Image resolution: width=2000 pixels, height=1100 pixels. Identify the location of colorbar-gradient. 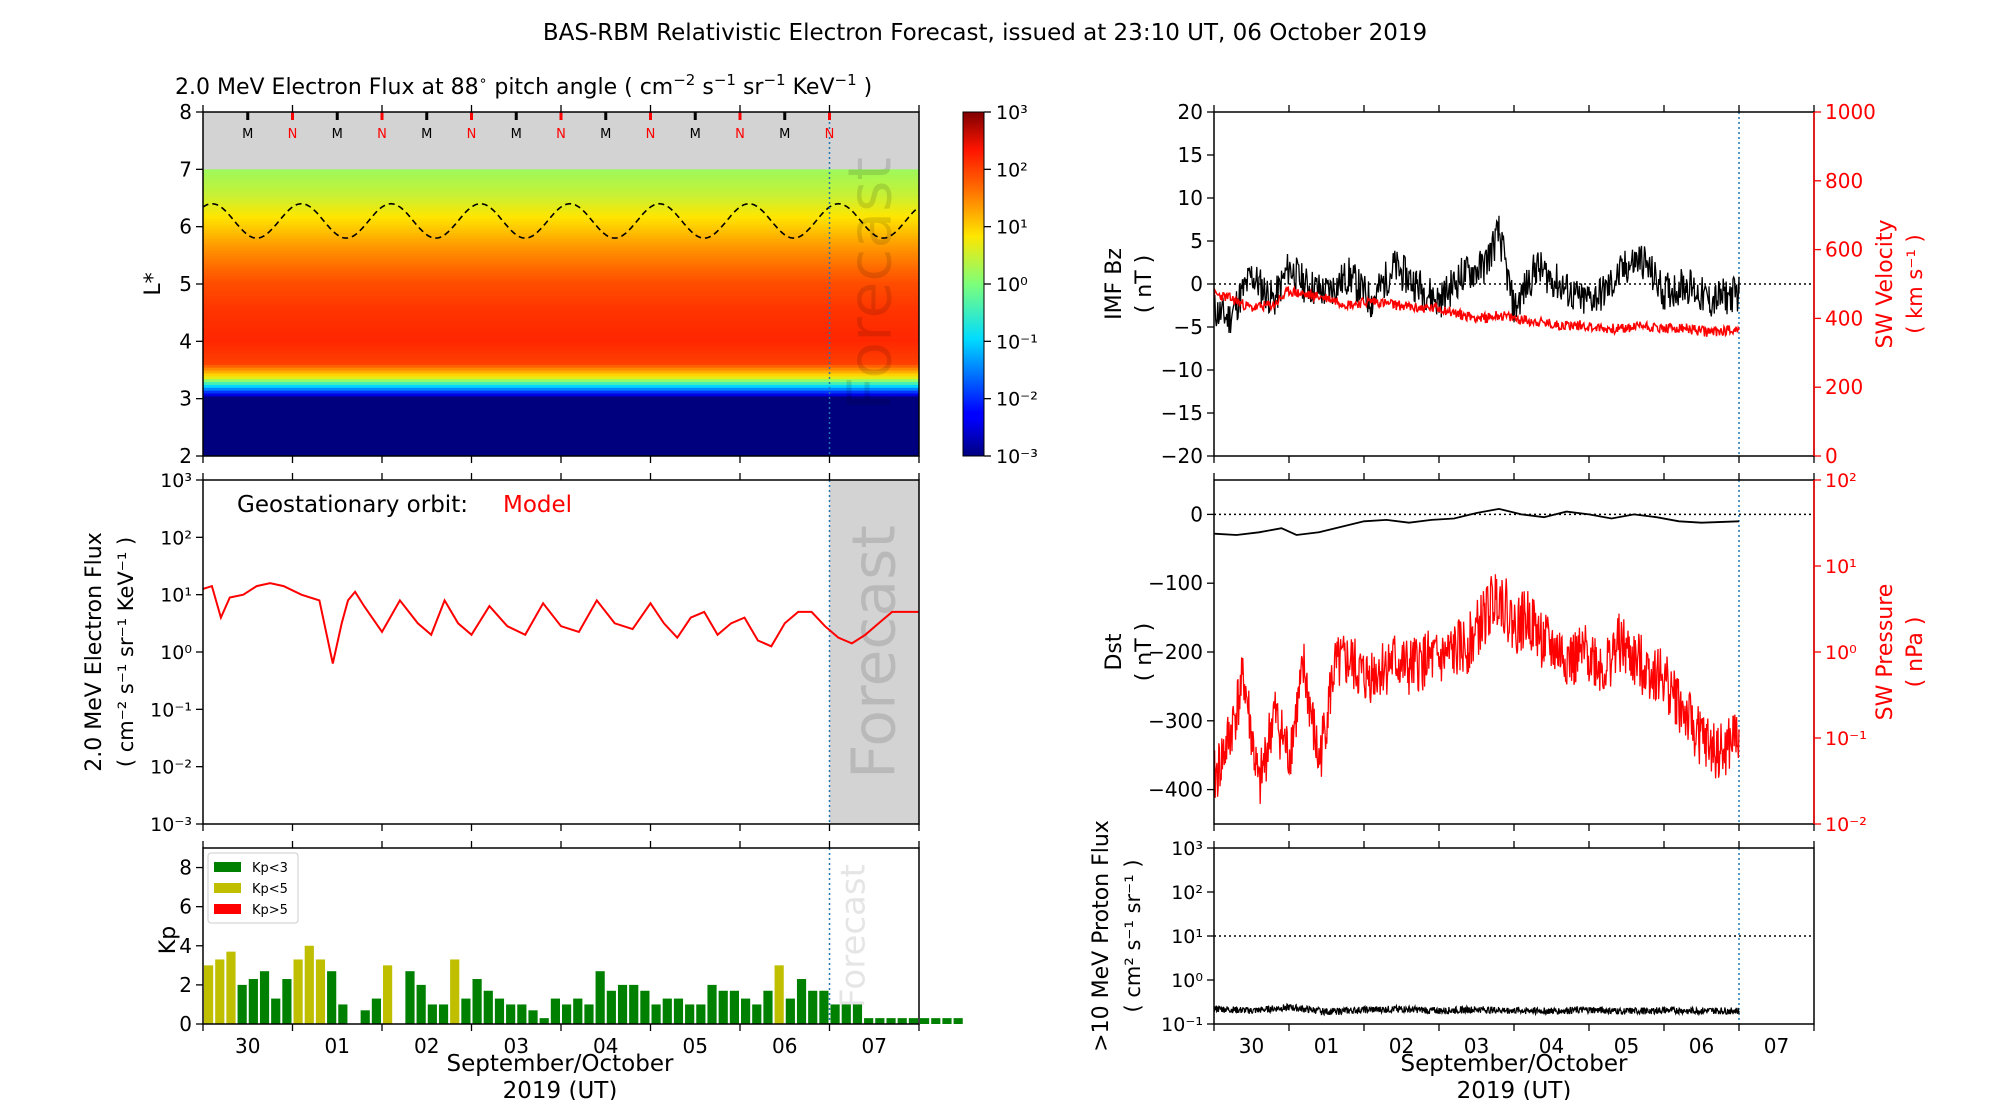
(973, 284).